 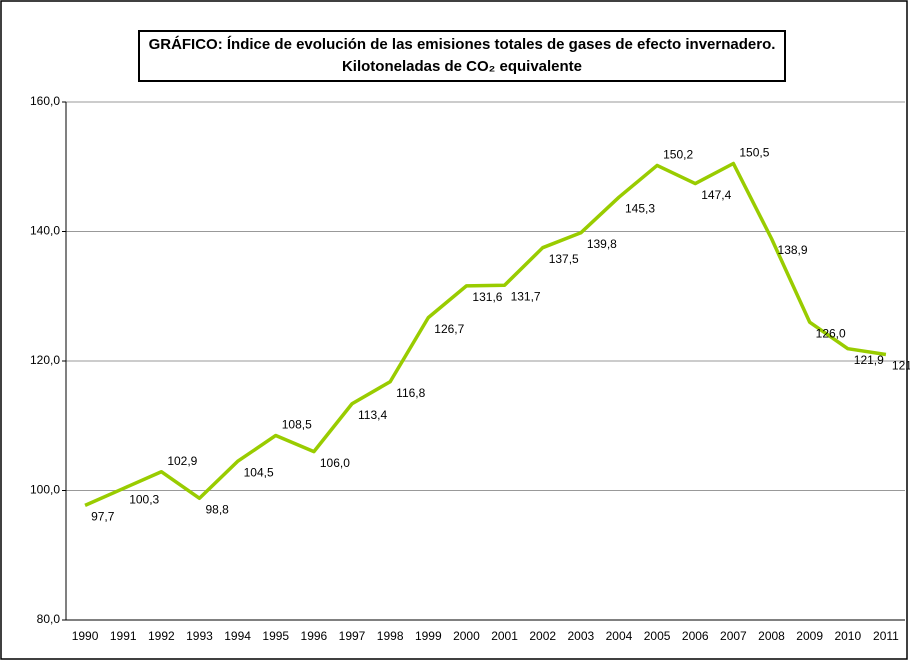 I want to click on y-tick-label: 120,0, so click(x=45, y=360).